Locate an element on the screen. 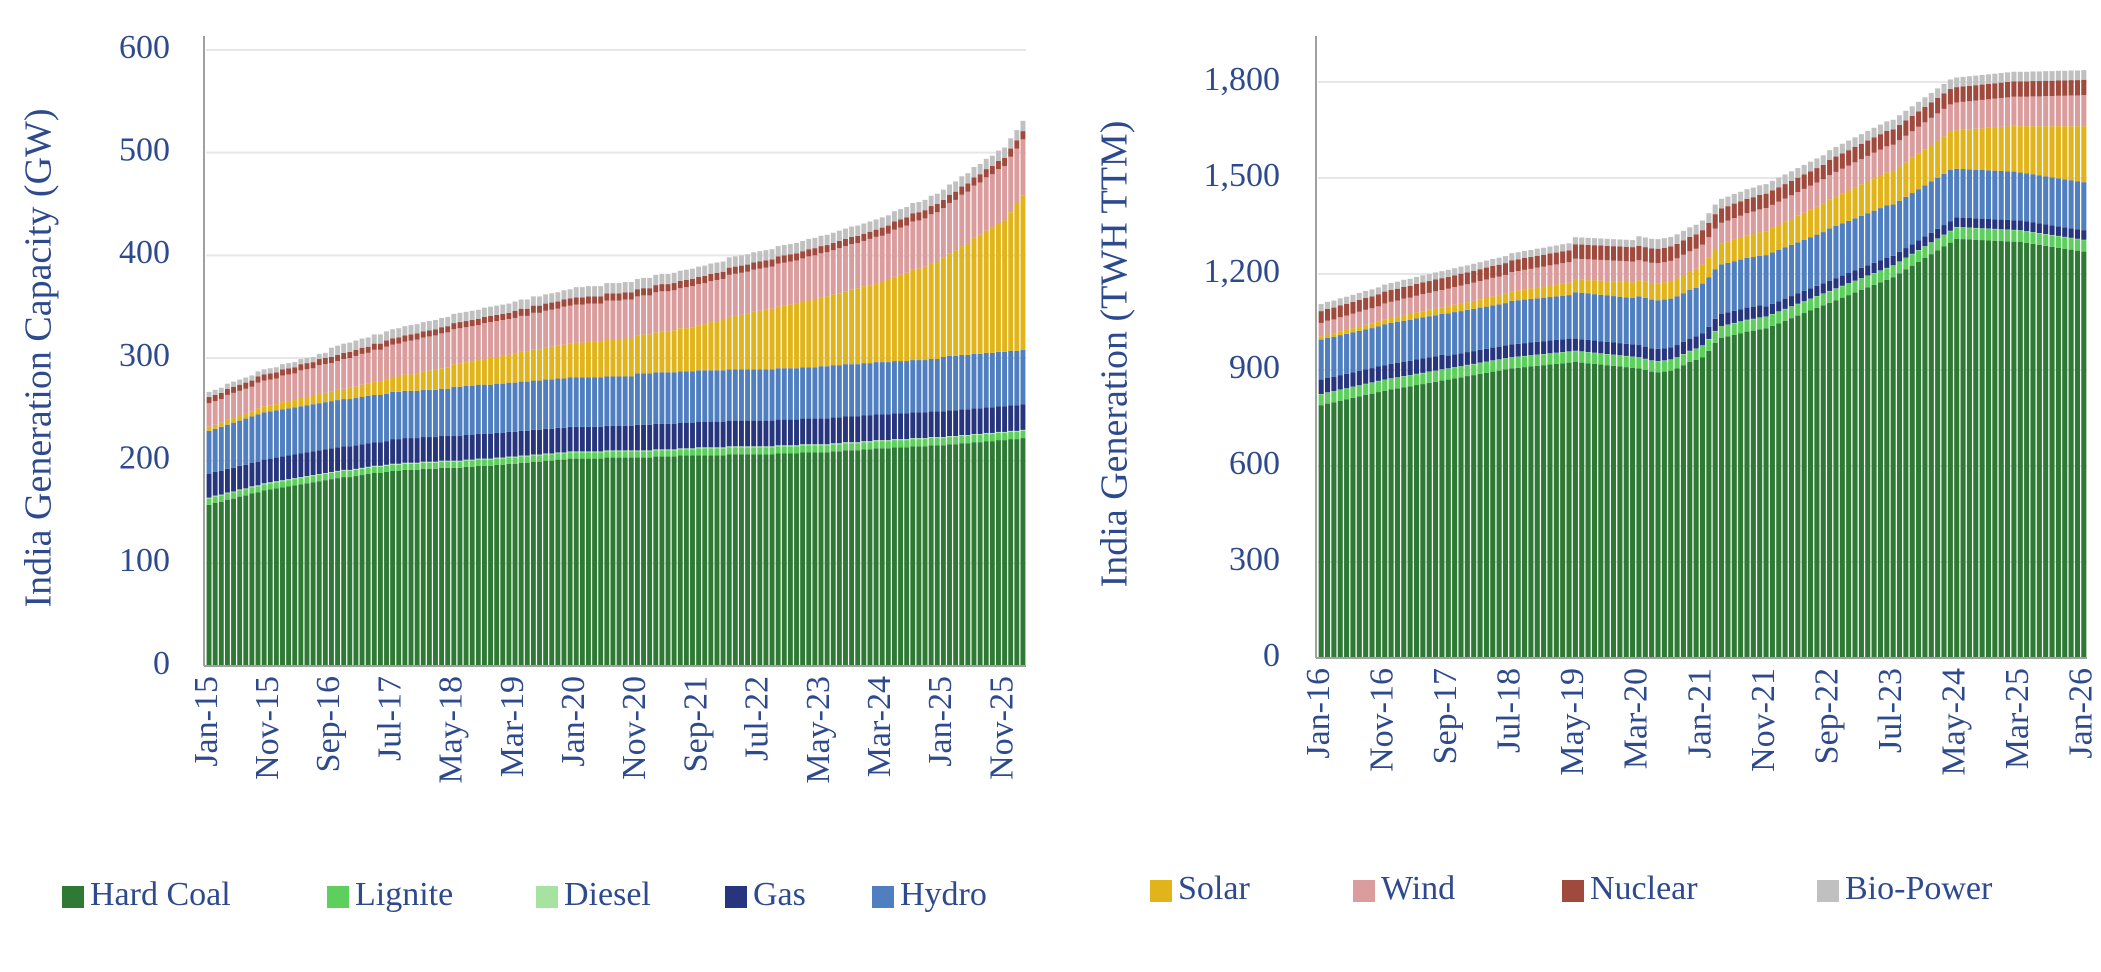  x-tick-label: Nov-15 is located at coordinates (267, 728).